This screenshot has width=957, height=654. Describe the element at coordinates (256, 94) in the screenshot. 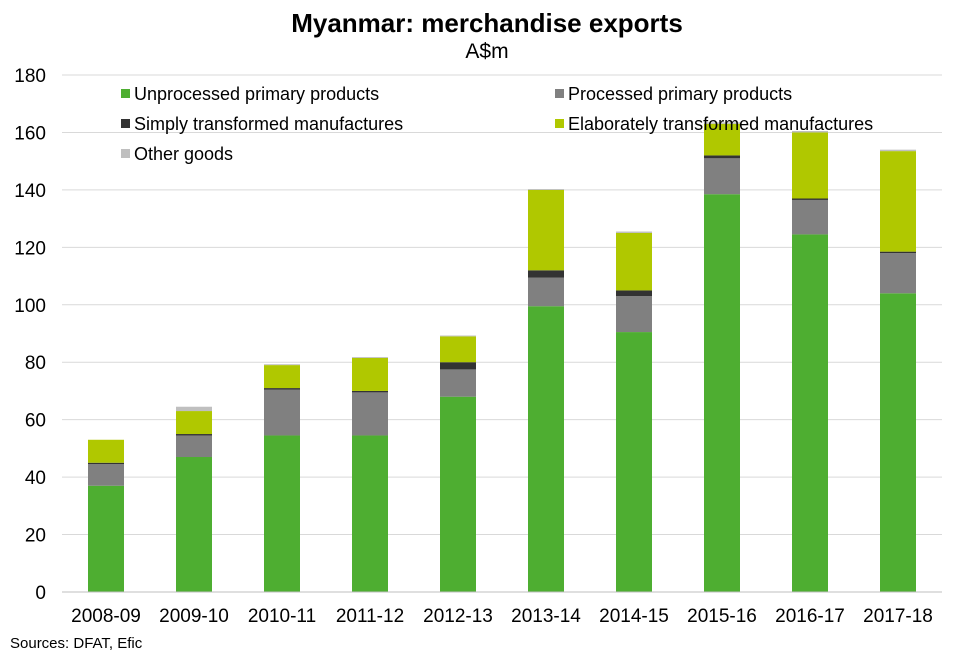

I see `legend-label: Unprocessed primary products` at that location.